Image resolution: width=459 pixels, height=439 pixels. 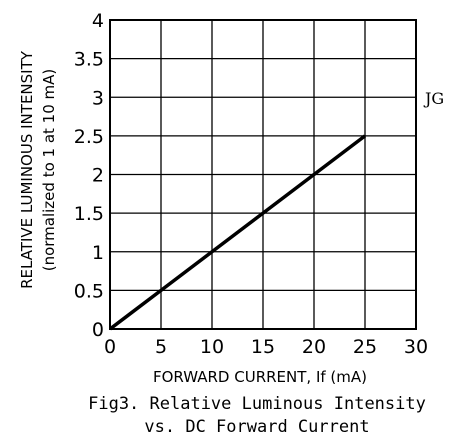 I want to click on y-tick-label: 4, so click(x=98, y=21).